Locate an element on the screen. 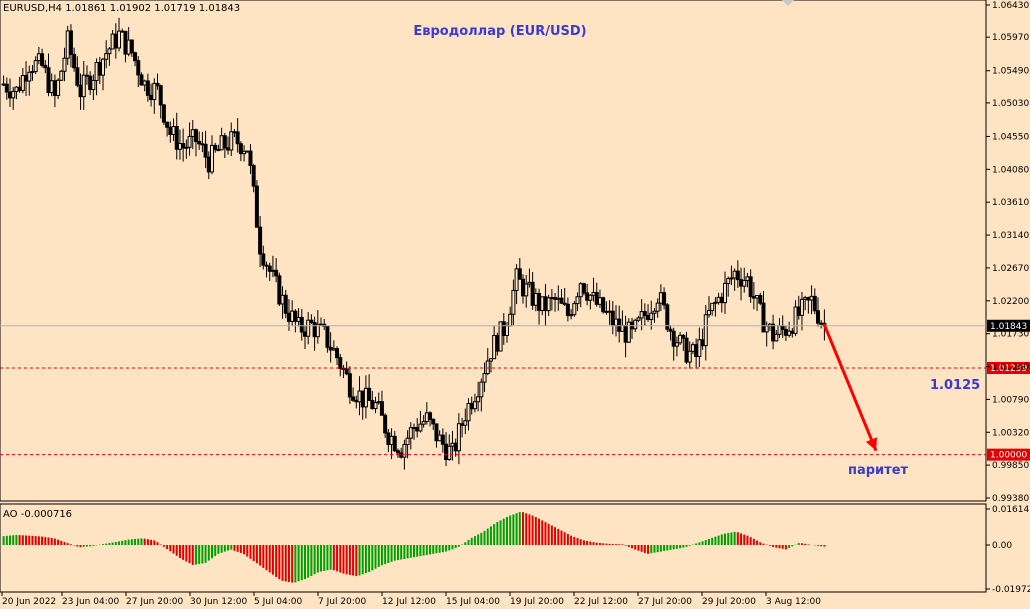  level-annotation-1-0125: 1.0125 is located at coordinates (955, 385).